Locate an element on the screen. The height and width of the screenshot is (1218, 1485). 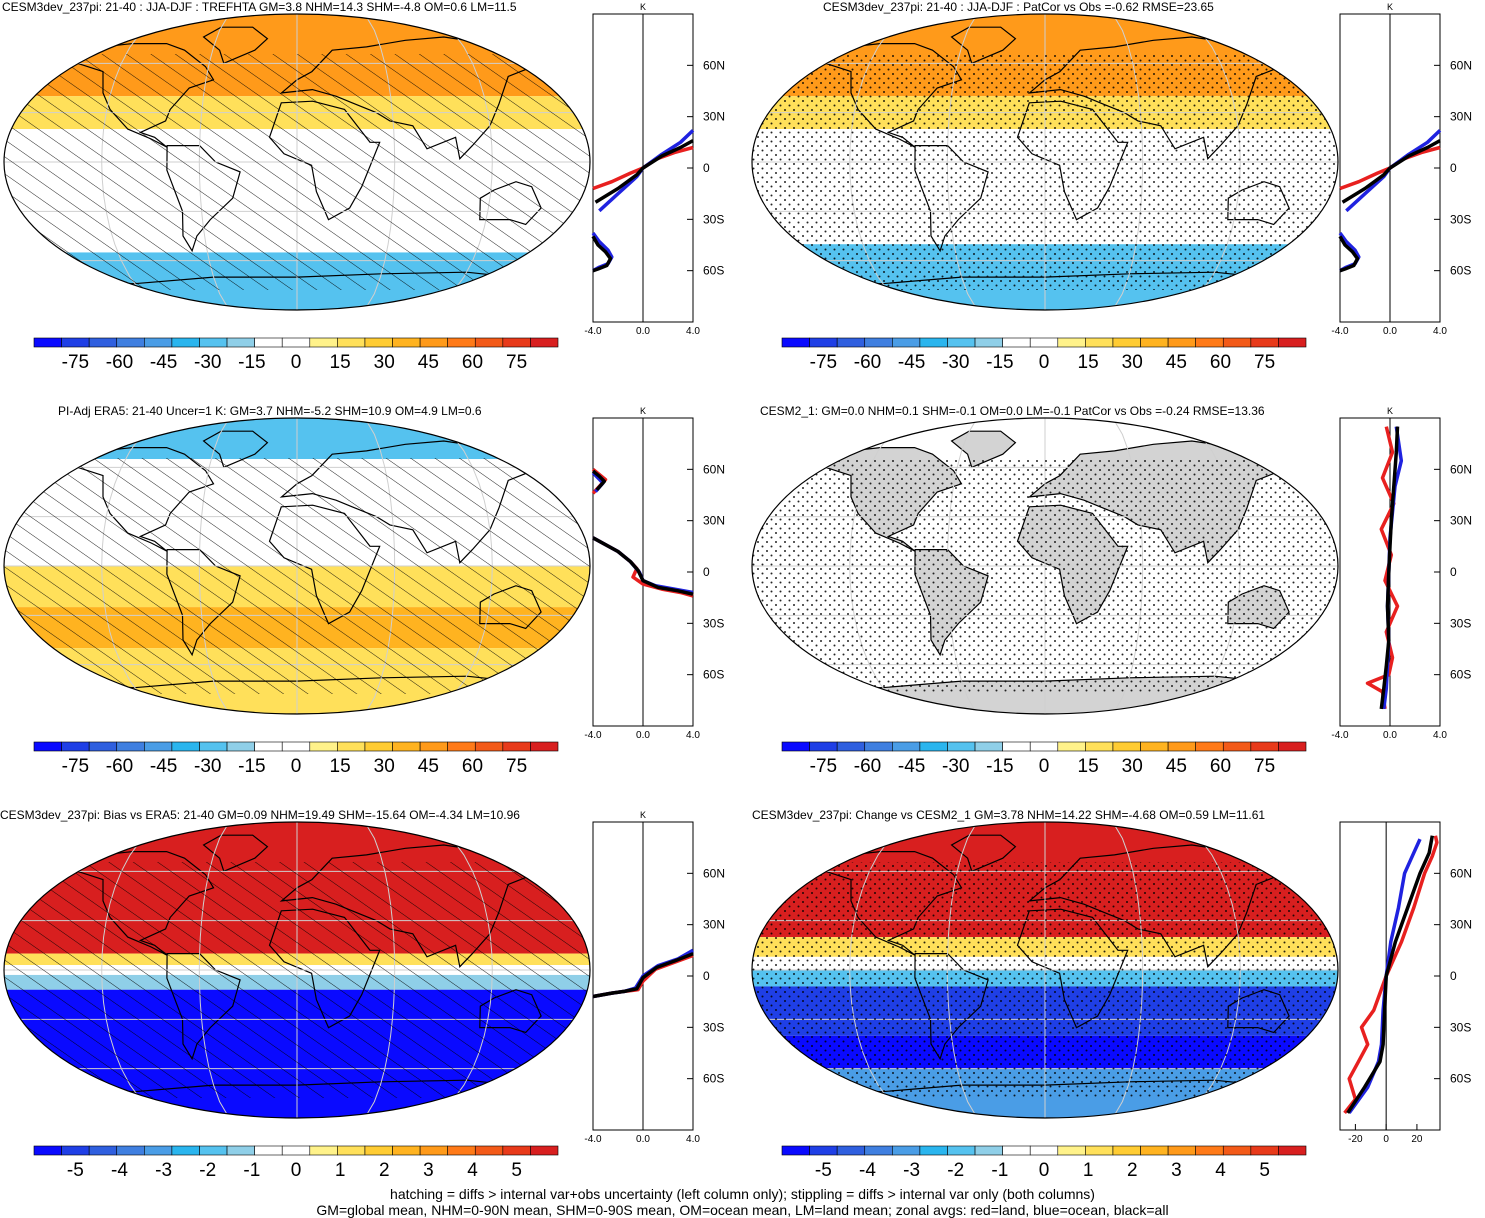
zonal-ytick-label: 30N is located at coordinates (1461, 925).